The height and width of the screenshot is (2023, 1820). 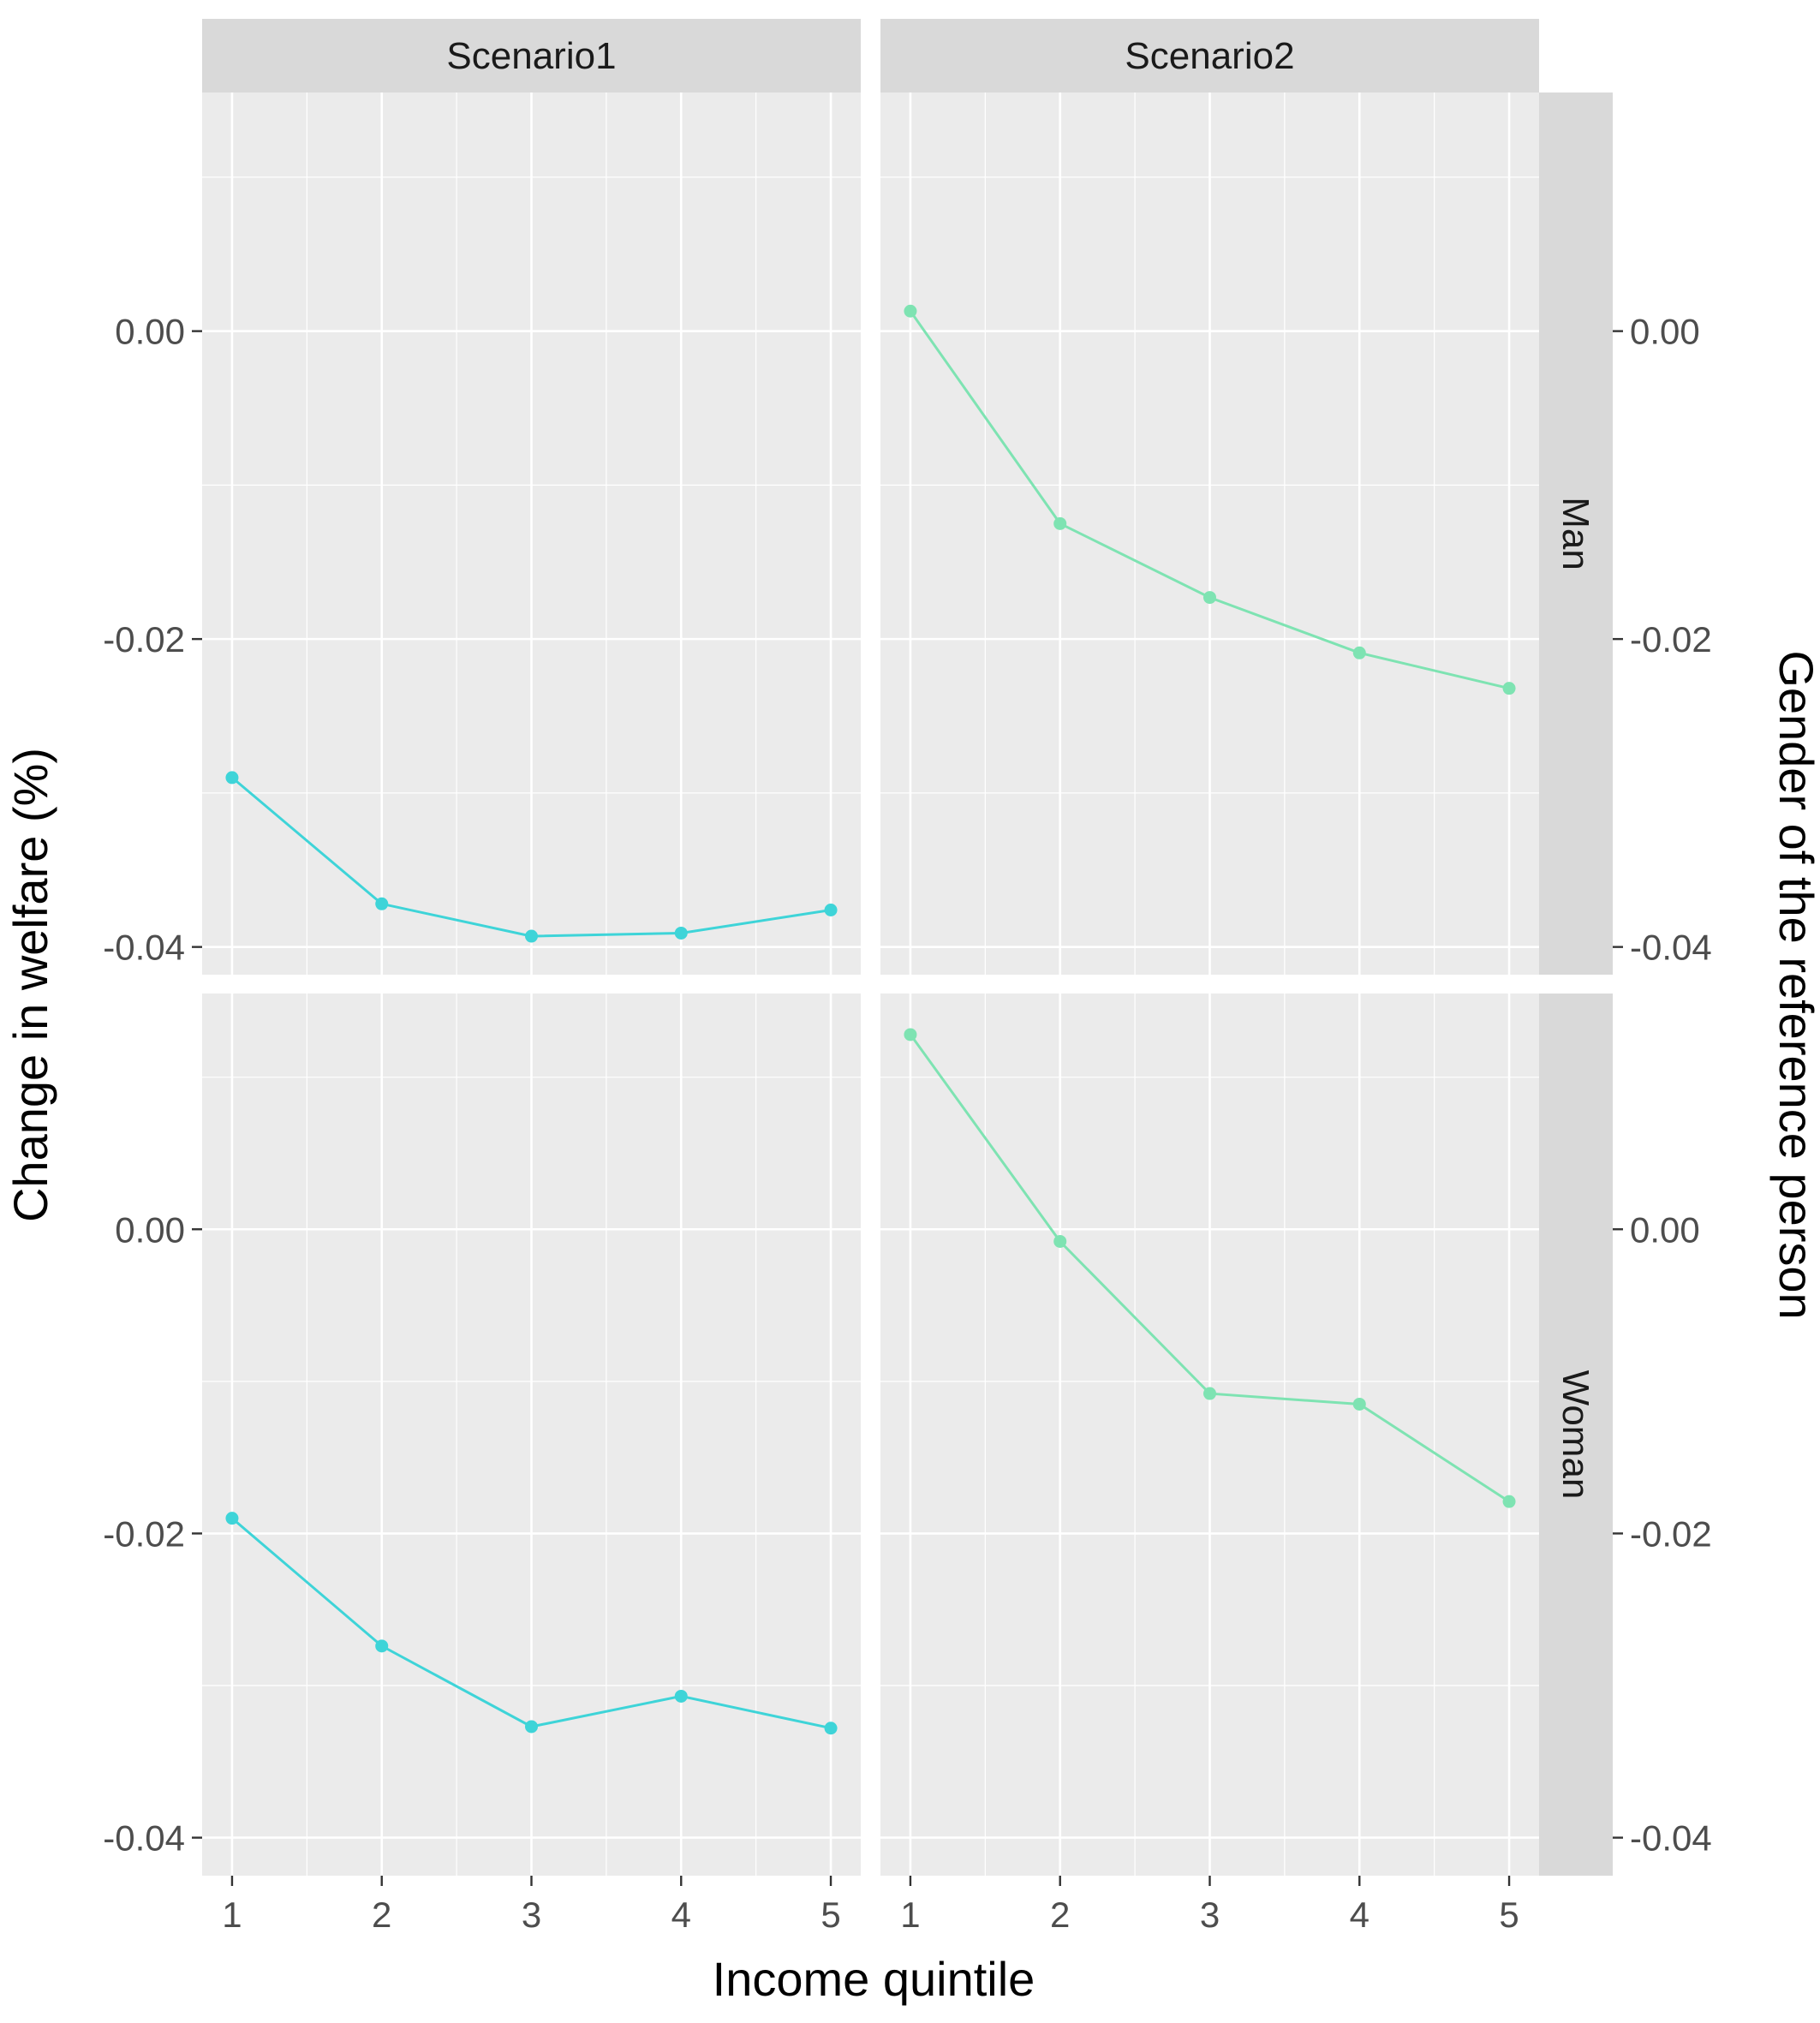 I want to click on y-axis-title: Change in welfare (%), so click(x=30, y=985).